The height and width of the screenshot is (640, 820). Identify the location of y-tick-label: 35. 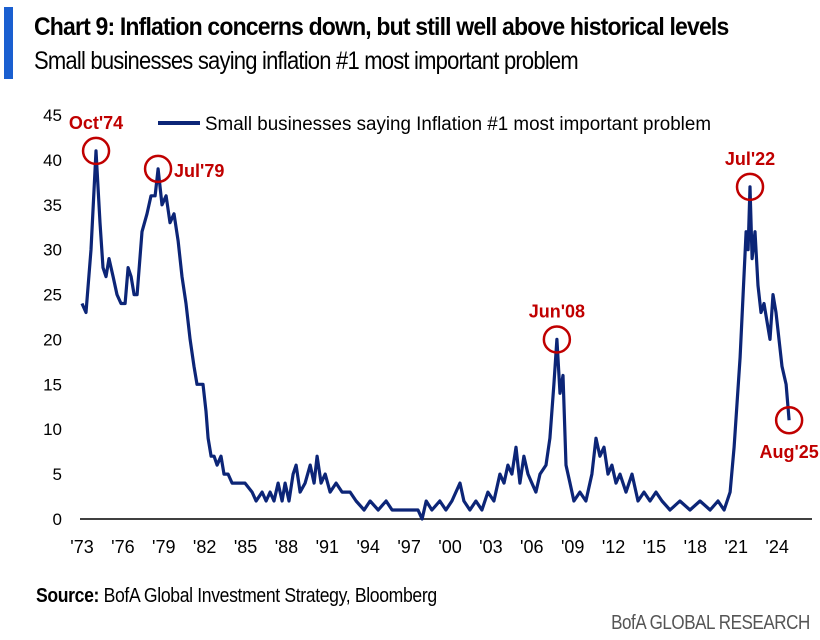
(52, 205).